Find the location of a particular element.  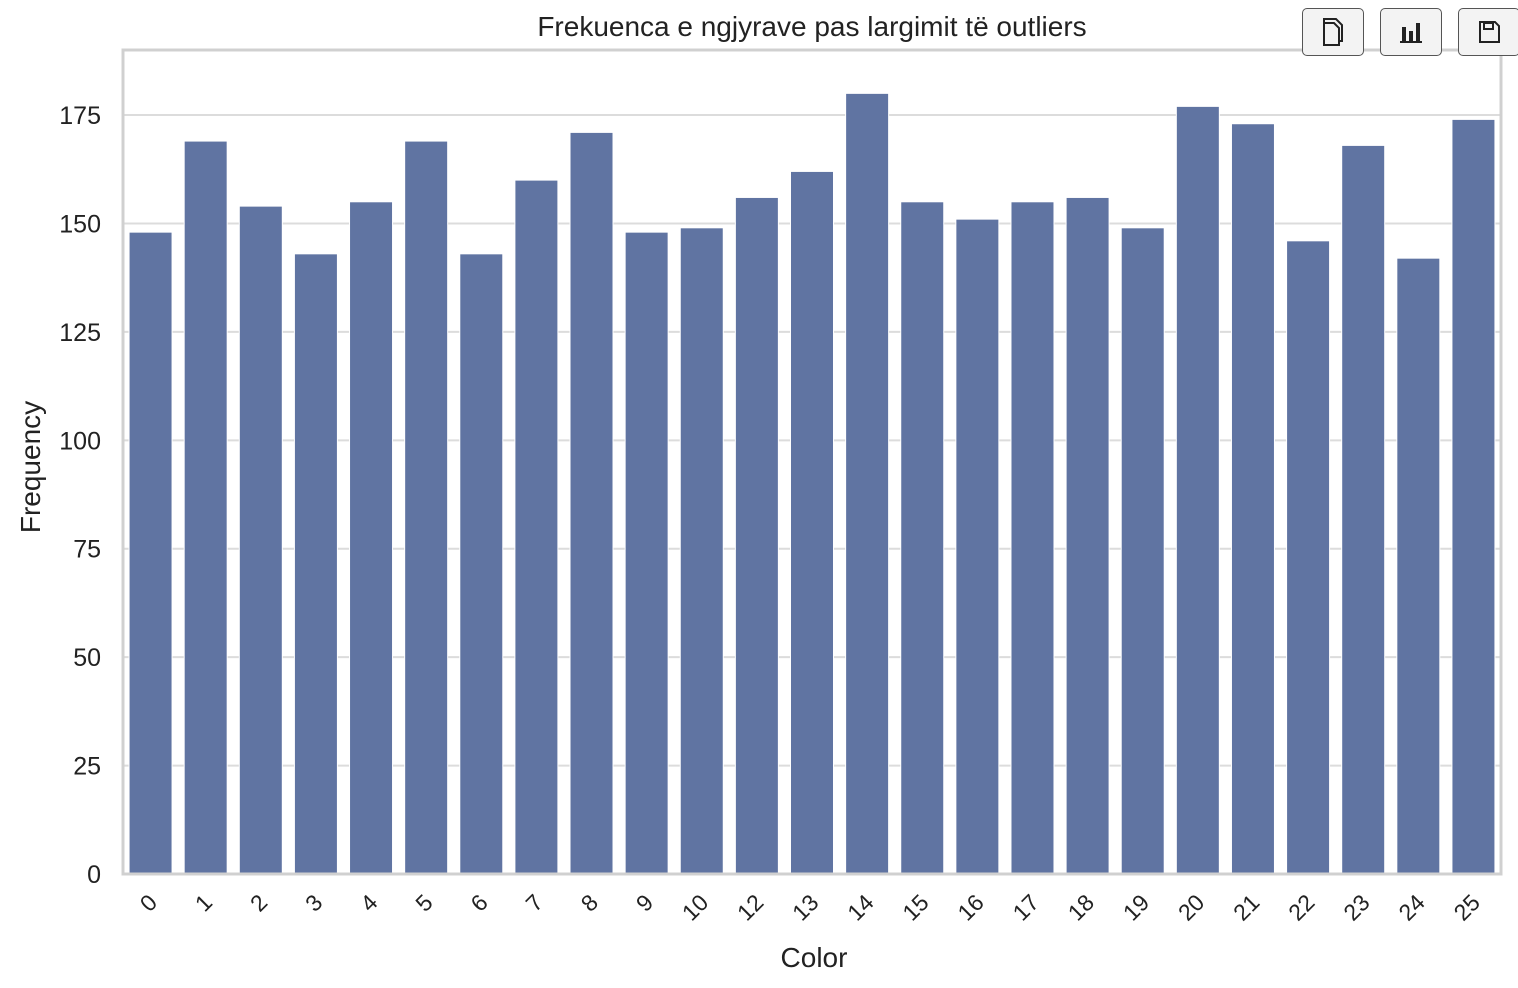

x-tick-label: 21 is located at coordinates (1246, 907).